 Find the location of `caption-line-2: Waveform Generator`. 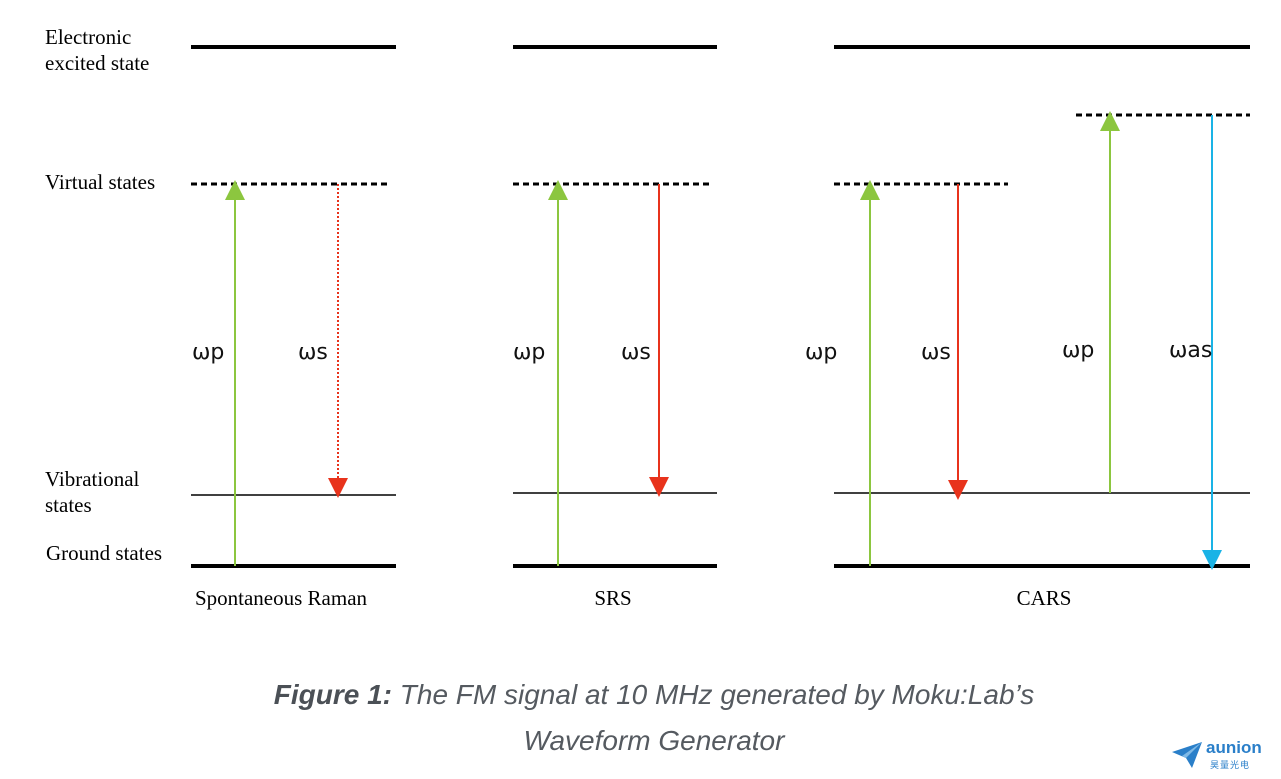

caption-line-2: Waveform Generator is located at coordinates (654, 740).